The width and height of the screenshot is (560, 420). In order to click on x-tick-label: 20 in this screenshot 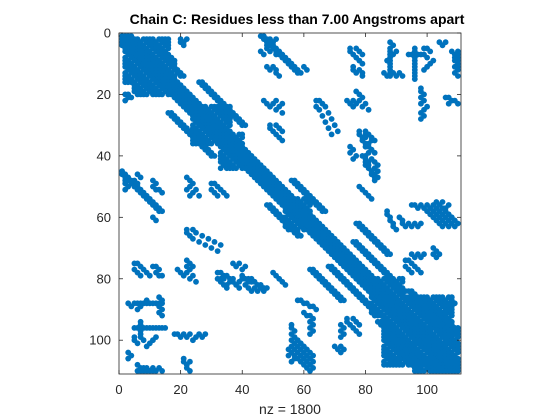, I will do `click(180, 389)`.